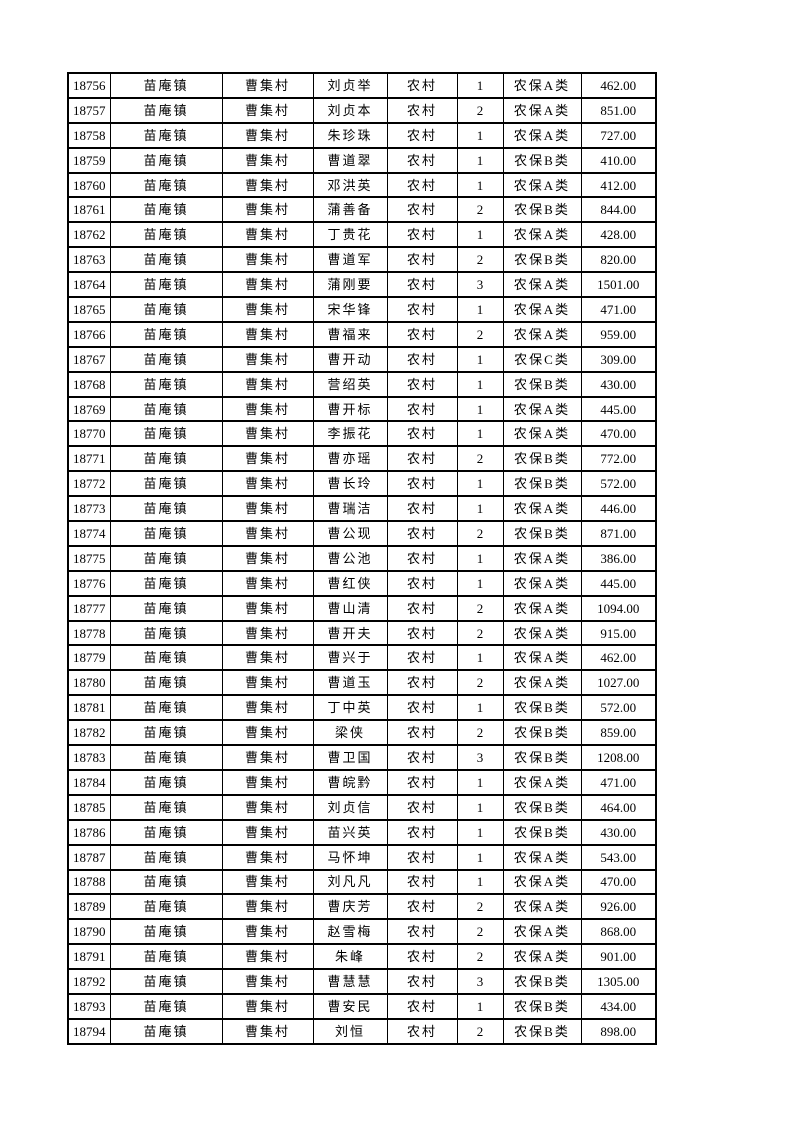 This screenshot has height=1122, width=793. What do you see at coordinates (618, 135) in the screenshot?
I see `cell-amount: 727.00` at bounding box center [618, 135].